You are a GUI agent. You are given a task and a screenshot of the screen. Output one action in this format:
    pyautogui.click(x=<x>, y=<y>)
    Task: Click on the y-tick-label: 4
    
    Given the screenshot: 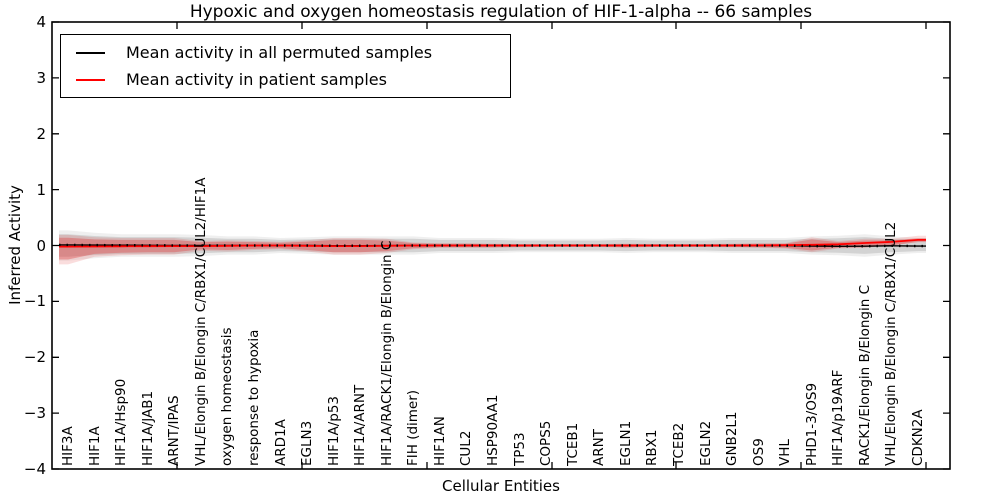 What is the action you would take?
    pyautogui.click(x=41, y=22)
    